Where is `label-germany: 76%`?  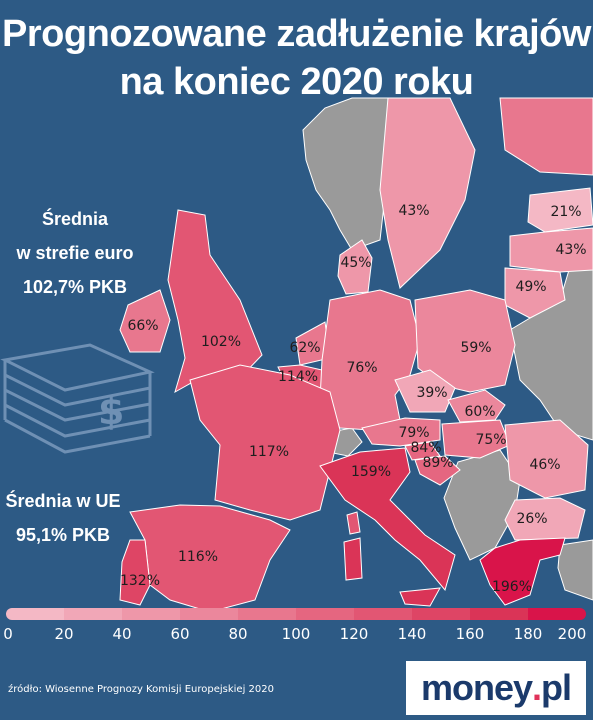
label-germany: 76% is located at coordinates (362, 368).